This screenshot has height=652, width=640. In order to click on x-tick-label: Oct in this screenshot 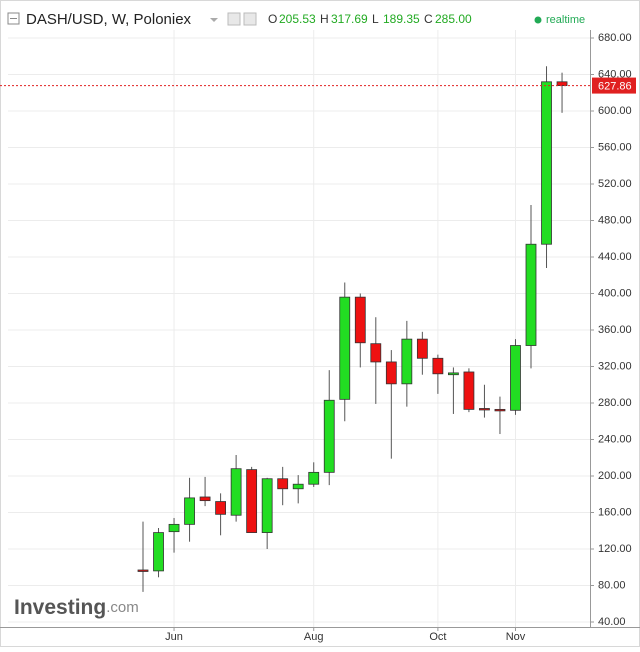, I will do `click(437, 637)`.